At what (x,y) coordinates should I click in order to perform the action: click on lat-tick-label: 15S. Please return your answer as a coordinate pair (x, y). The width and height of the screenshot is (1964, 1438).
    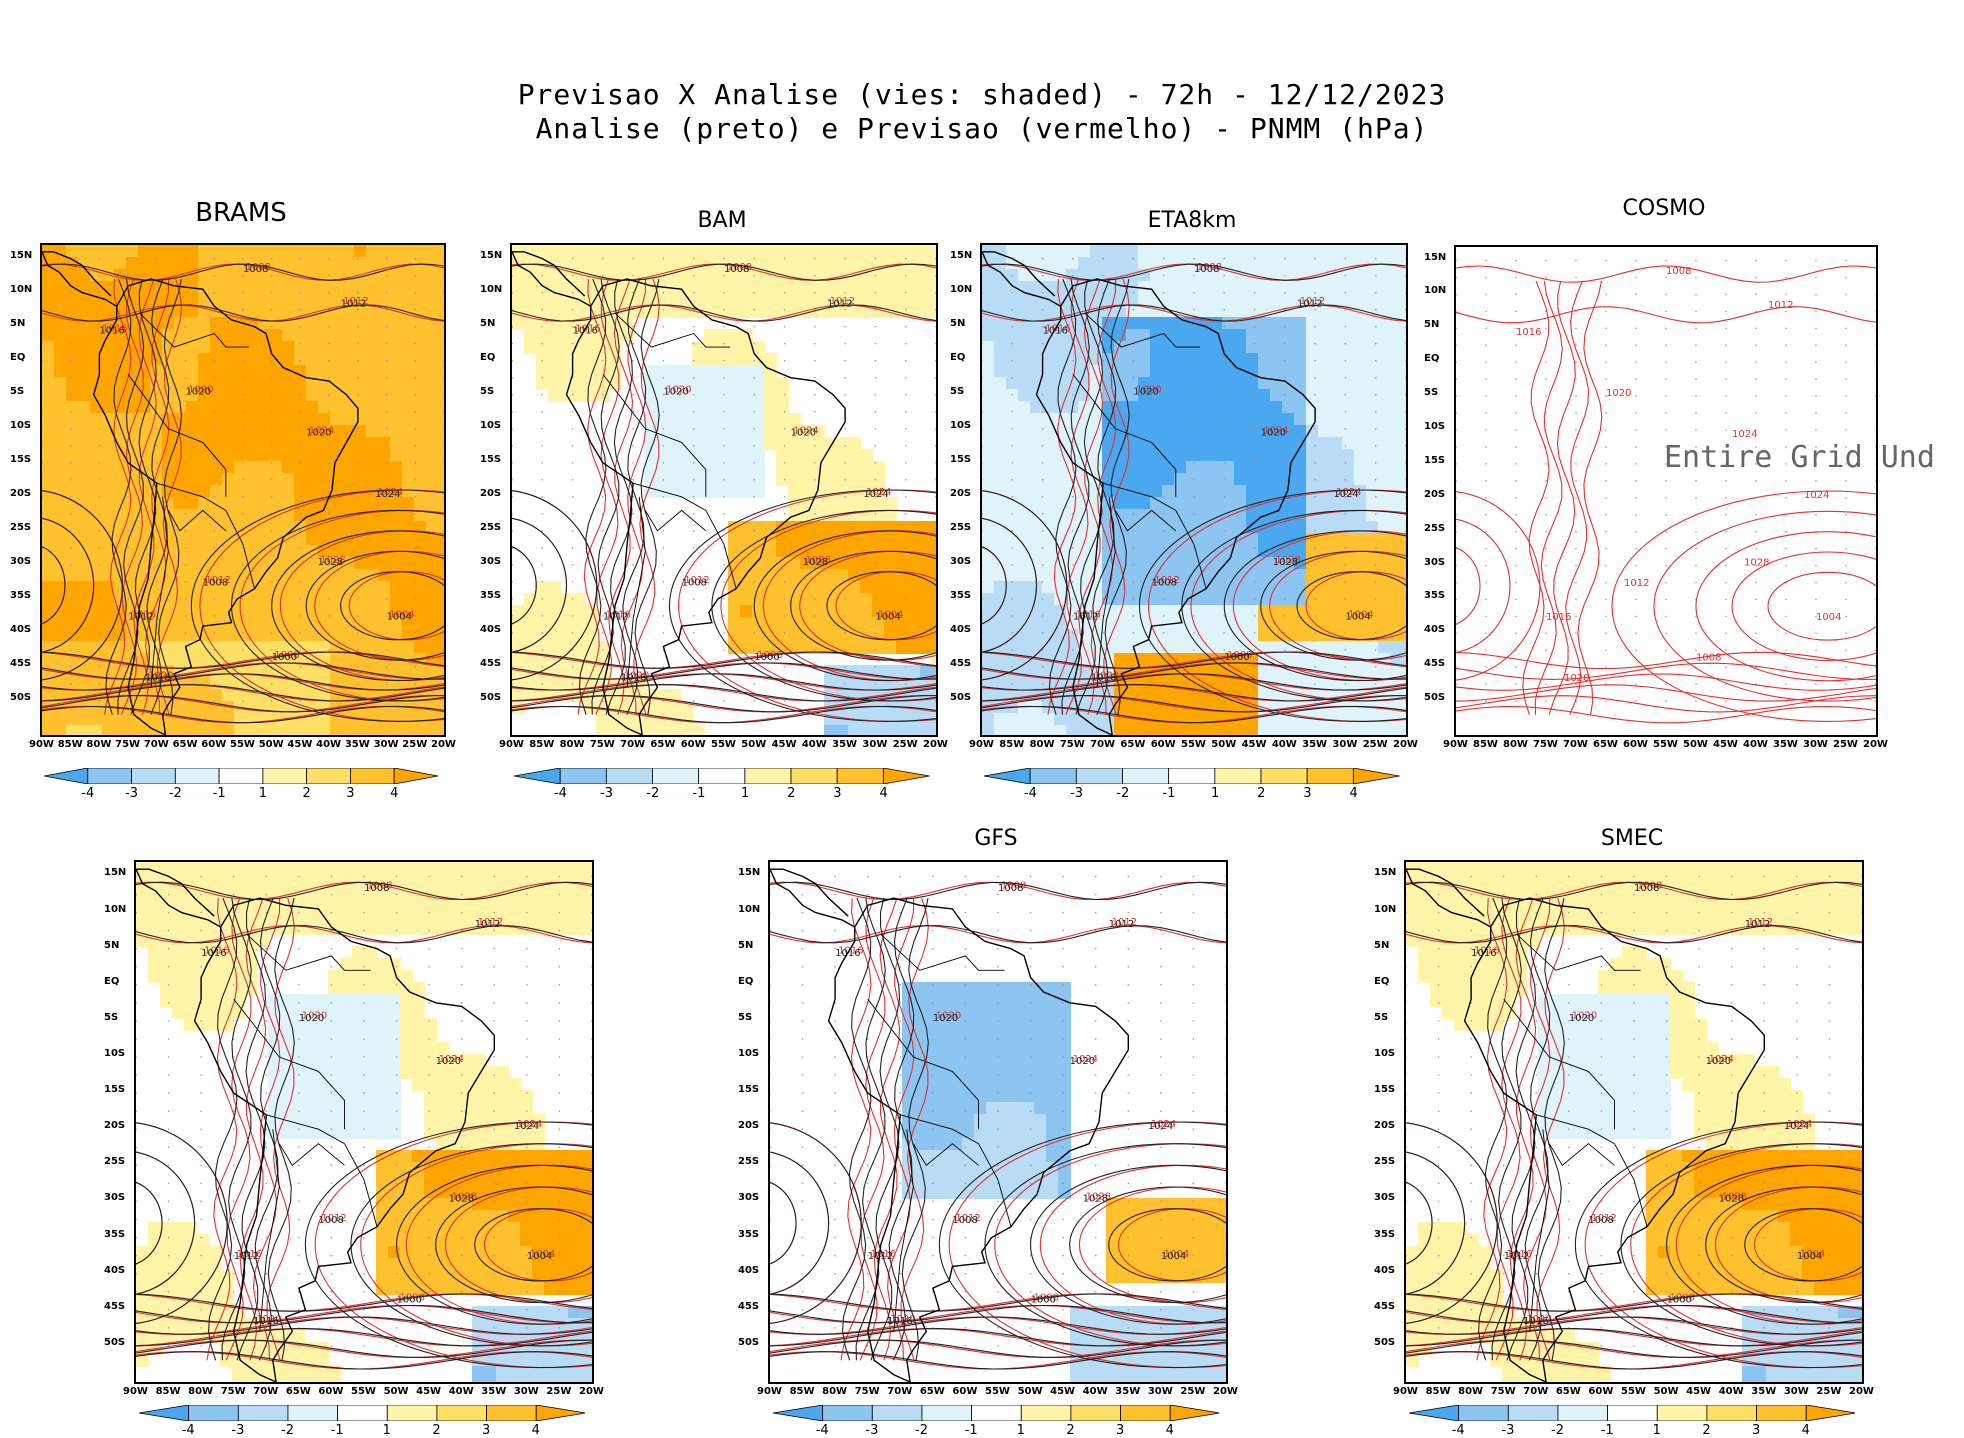
    Looking at the image, I should click on (490, 459).